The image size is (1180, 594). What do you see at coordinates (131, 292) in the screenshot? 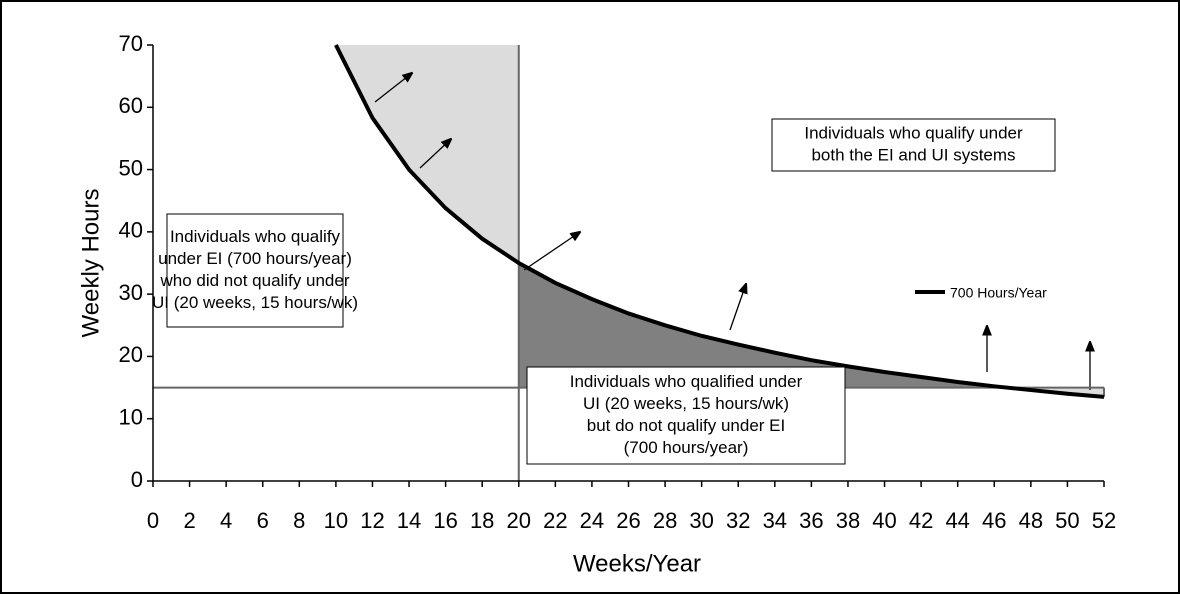
I see `y-tick-label: 30` at bounding box center [131, 292].